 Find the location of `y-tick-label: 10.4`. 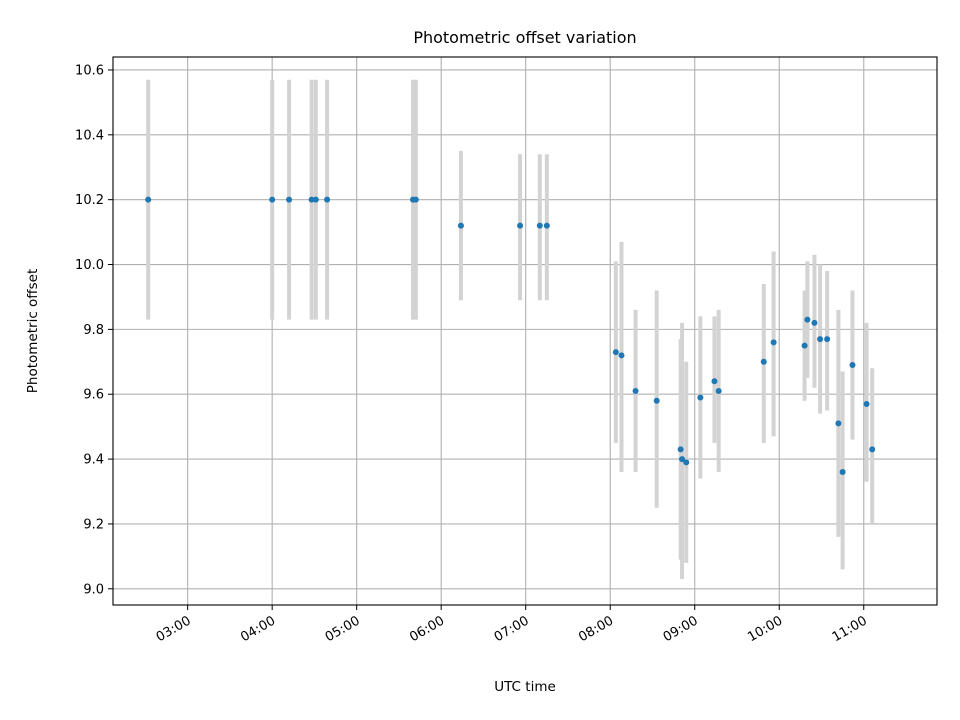

y-tick-label: 10.4 is located at coordinates (89, 135).